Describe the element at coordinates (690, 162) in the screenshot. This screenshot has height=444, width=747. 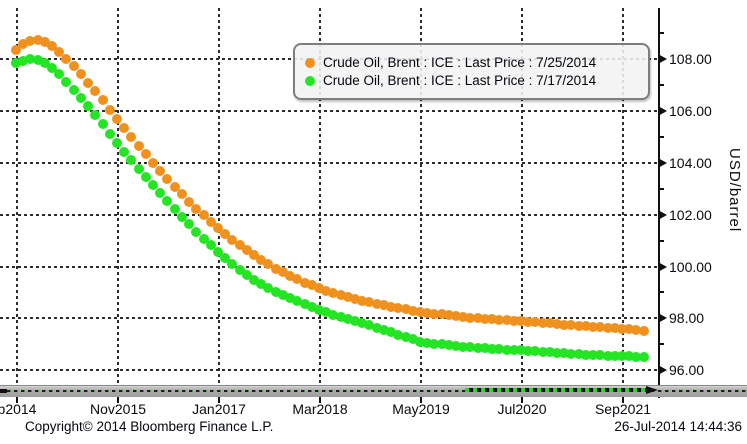
I see `y-tick-label: 104.00` at that location.